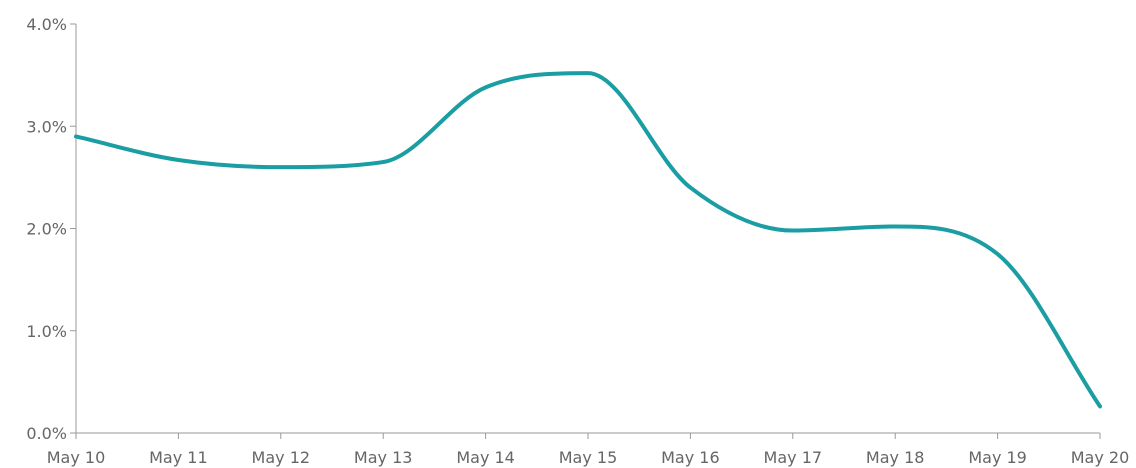 Image resolution: width=1136 pixels, height=468 pixels. What do you see at coordinates (485, 457) in the screenshot?
I see `x-tick-label: May 14` at bounding box center [485, 457].